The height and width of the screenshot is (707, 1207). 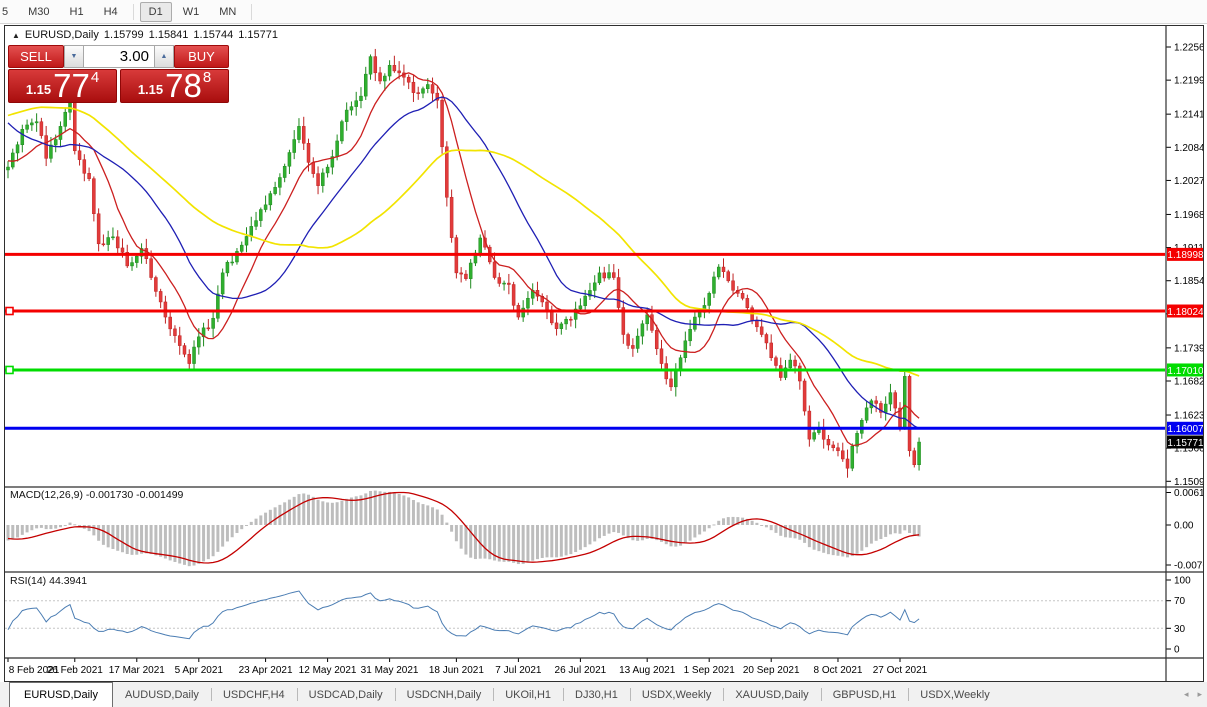 I want to click on tab-usdchf-h4: USDCHF,H4, so click(x=253, y=694).